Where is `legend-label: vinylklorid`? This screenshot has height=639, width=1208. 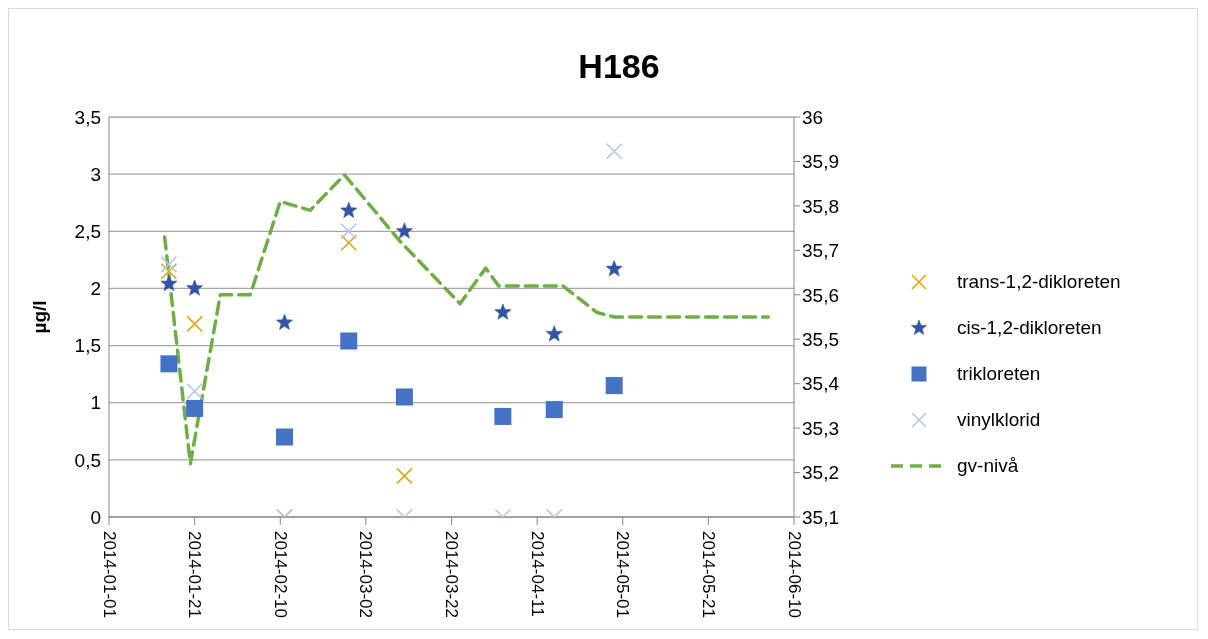
legend-label: vinylklorid is located at coordinates (999, 420).